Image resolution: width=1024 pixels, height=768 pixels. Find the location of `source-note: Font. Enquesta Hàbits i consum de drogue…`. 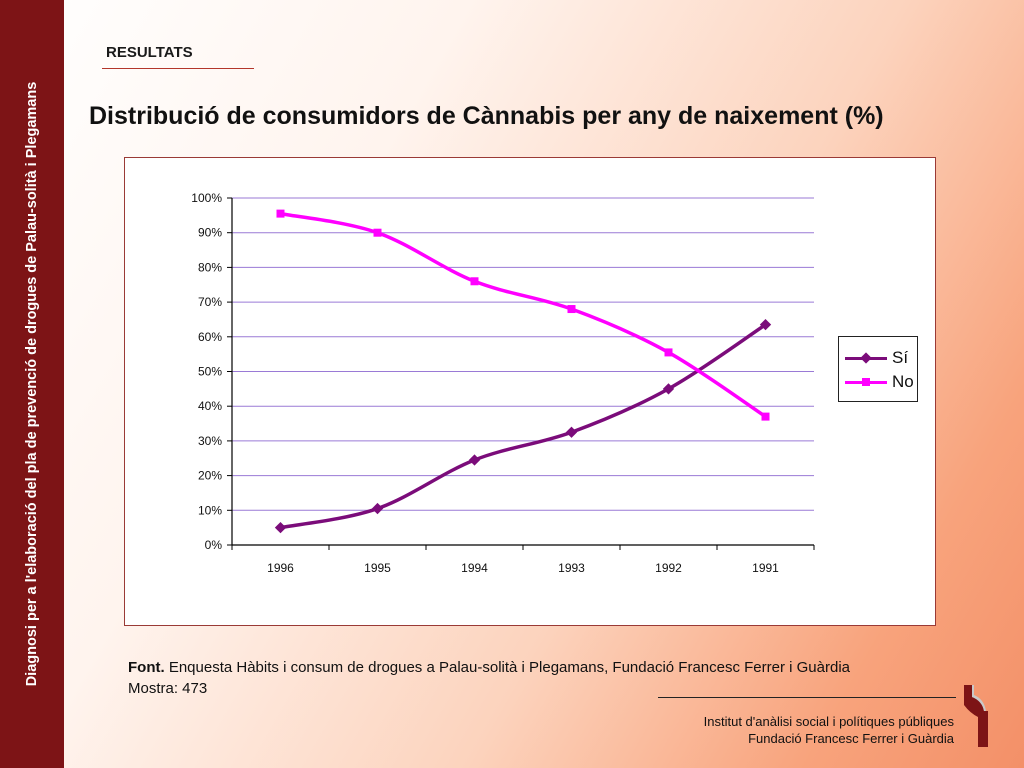

source-note: Font. Enquesta Hàbits i consum de drogue… is located at coordinates (489, 667).